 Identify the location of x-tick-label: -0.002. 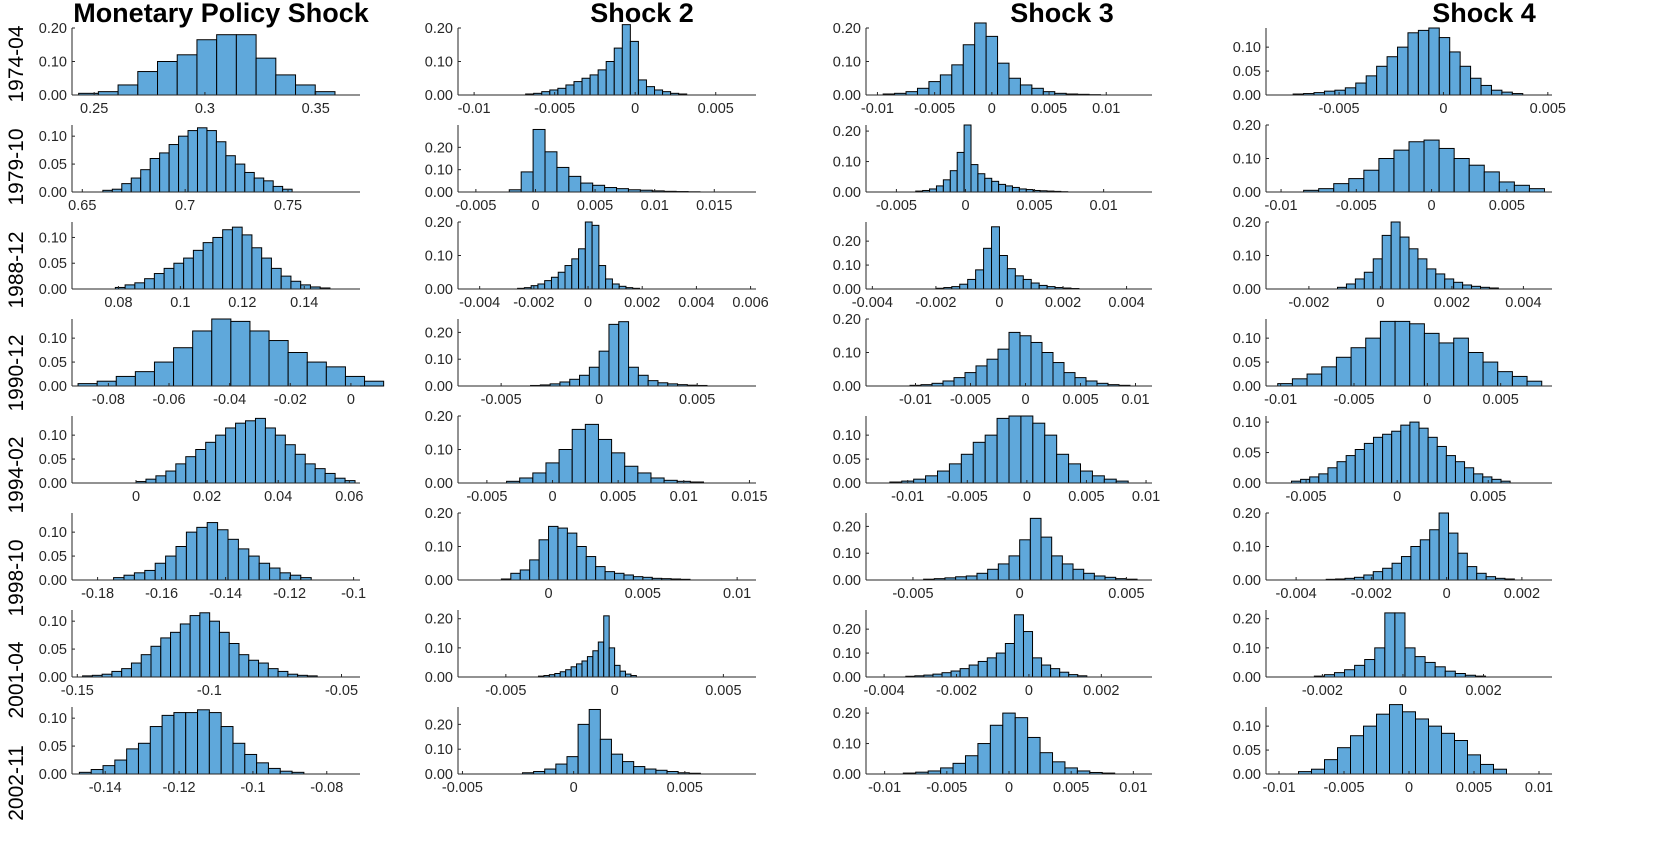
(533, 303).